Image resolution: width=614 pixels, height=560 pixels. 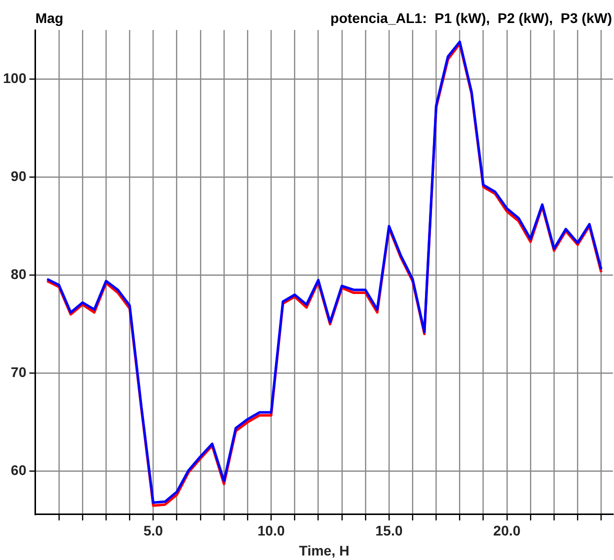 What do you see at coordinates (389, 530) in the screenshot?
I see `x-tick-label: 15.0` at bounding box center [389, 530].